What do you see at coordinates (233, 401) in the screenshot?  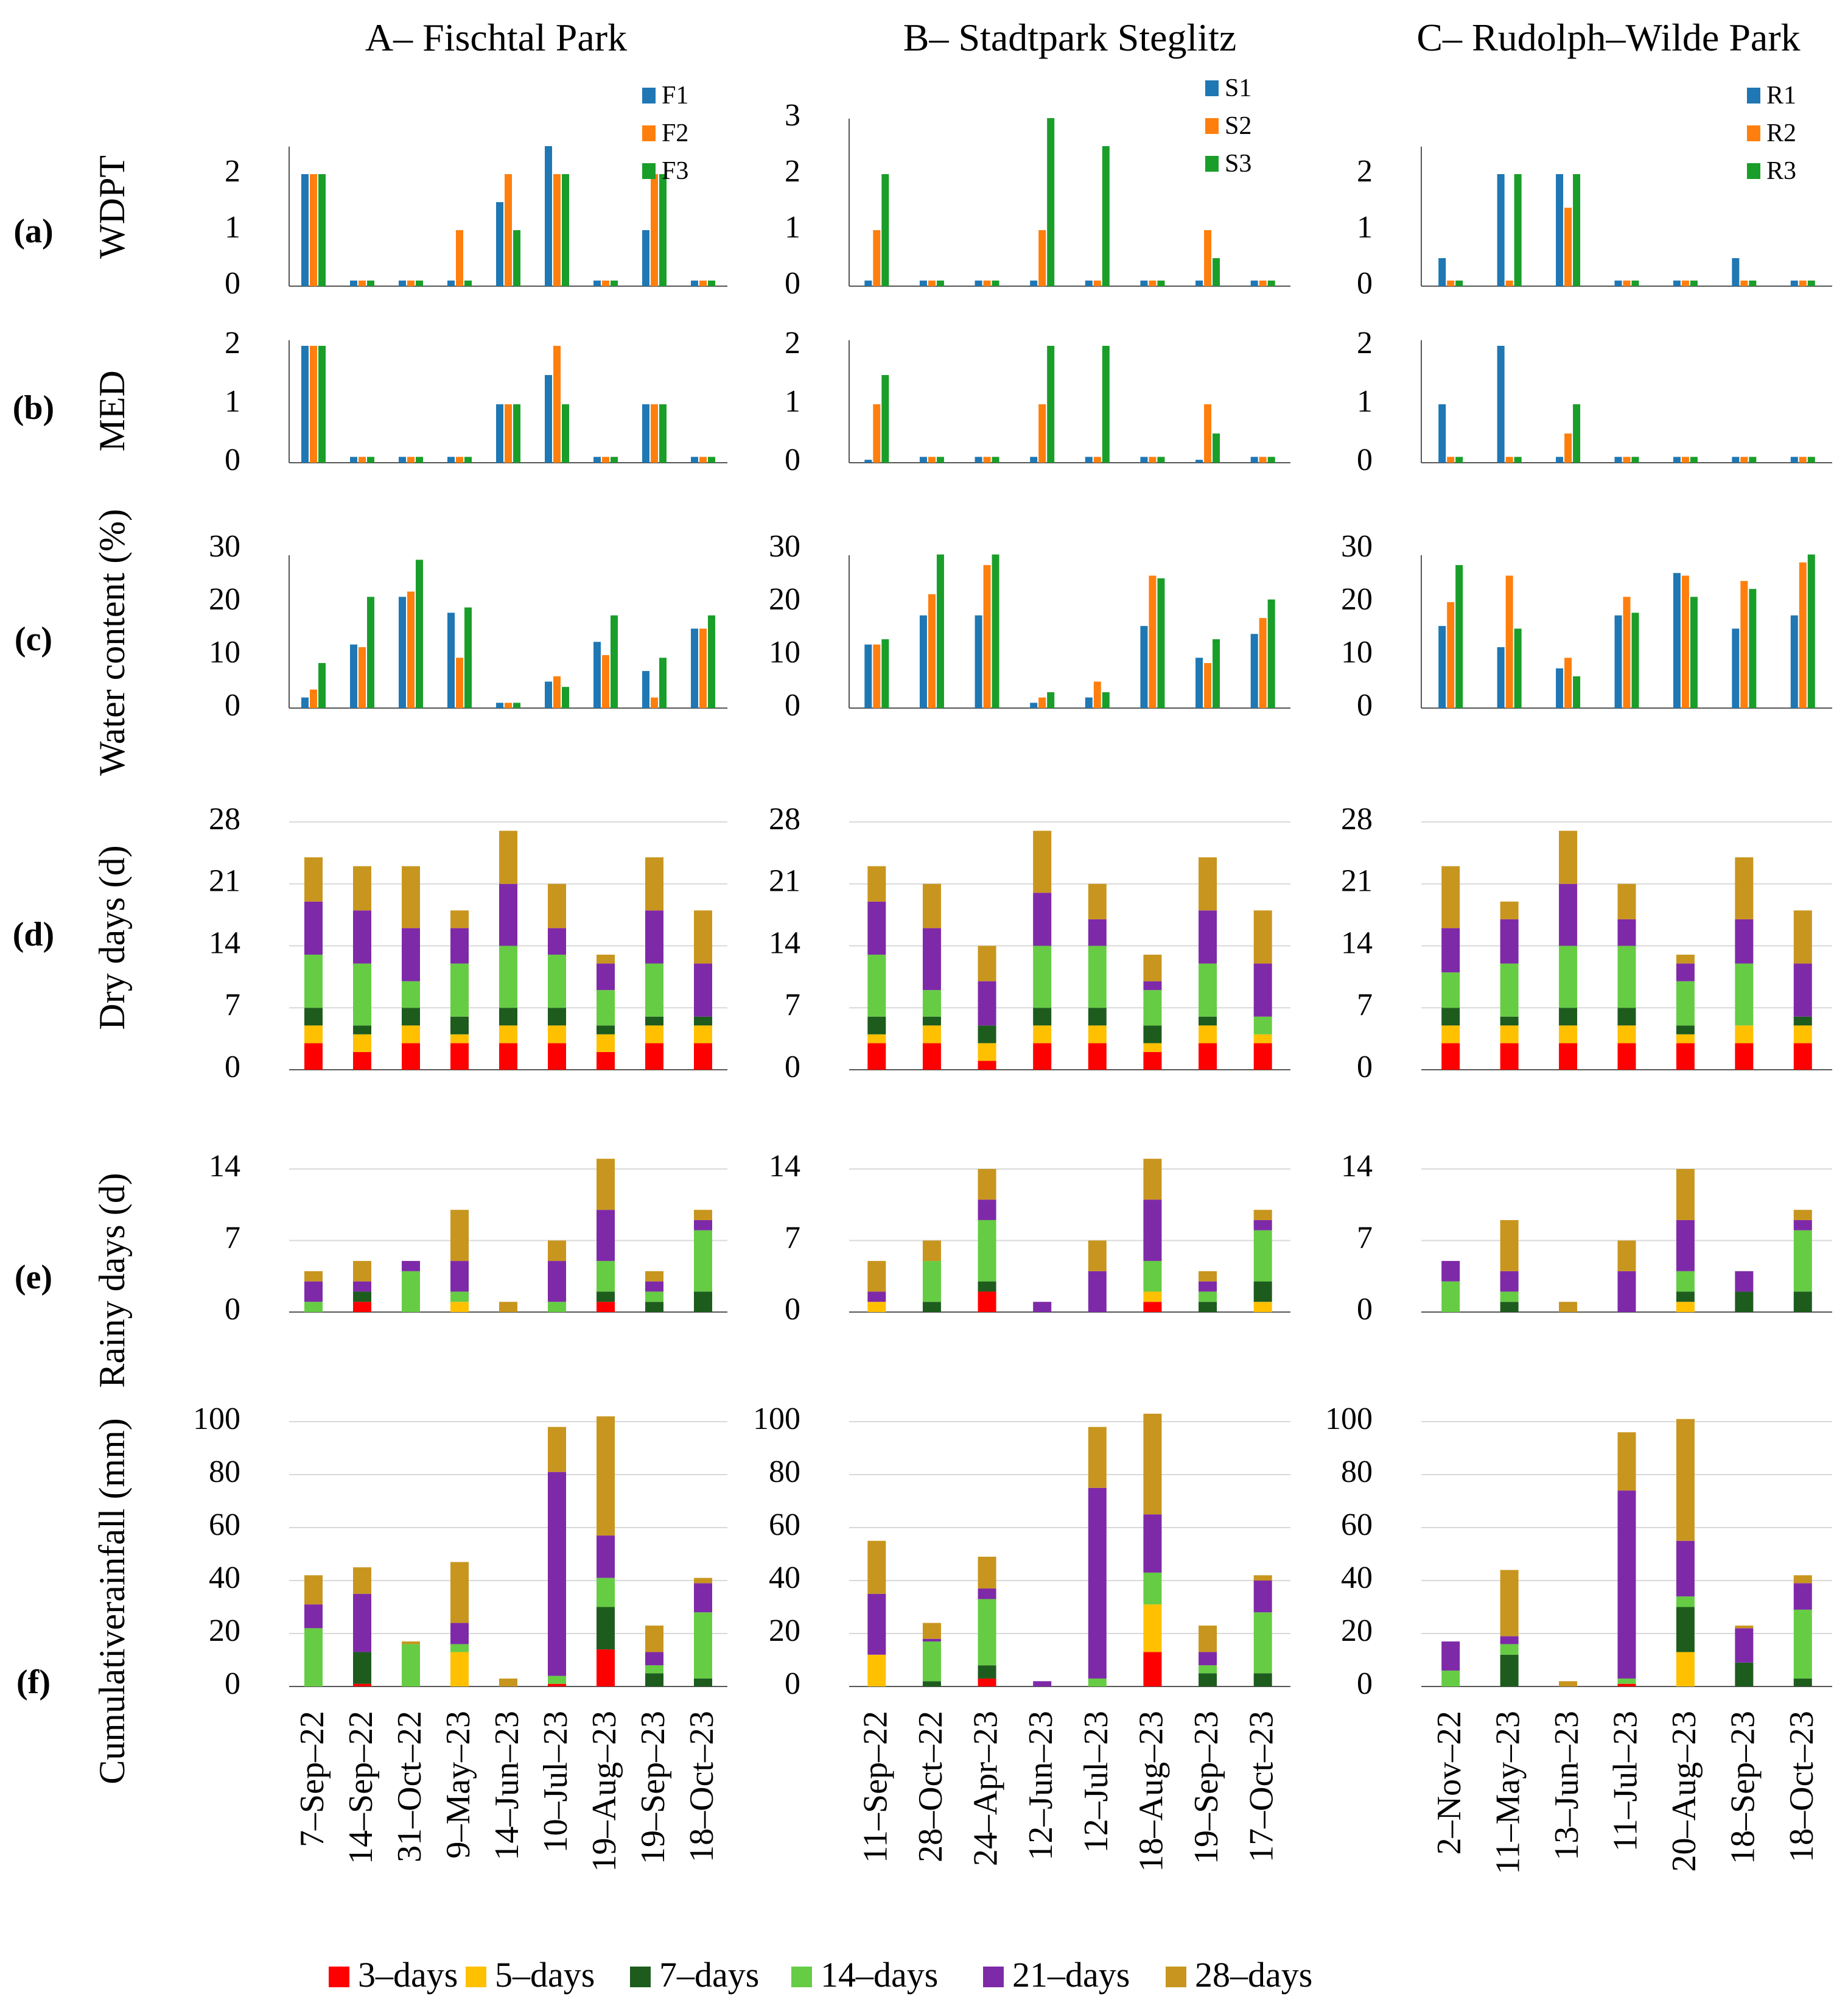 I see `y-tick-label: 1` at bounding box center [233, 401].